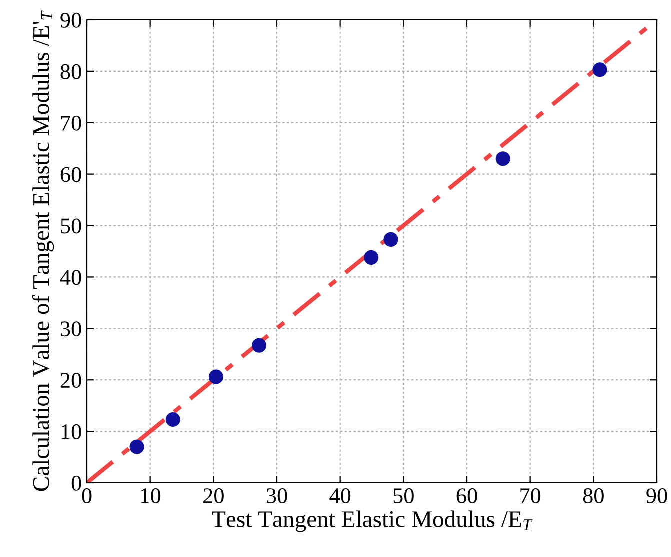 The image size is (671, 557). I want to click on x-tick-label: 20, so click(214, 496).